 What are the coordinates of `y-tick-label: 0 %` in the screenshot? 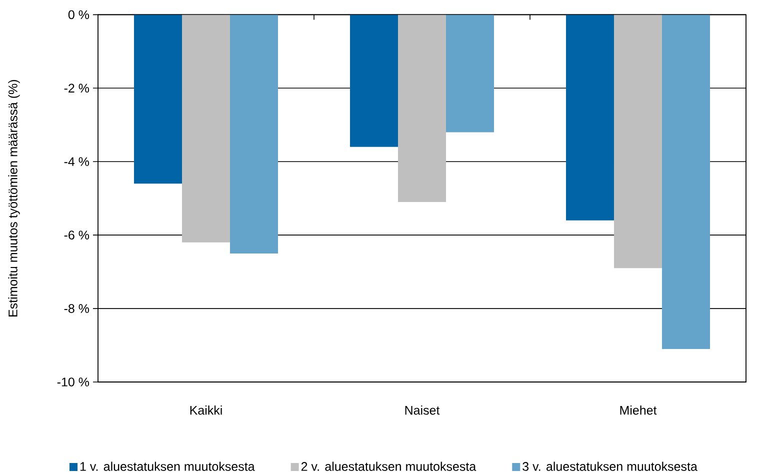 It's located at (79, 15).